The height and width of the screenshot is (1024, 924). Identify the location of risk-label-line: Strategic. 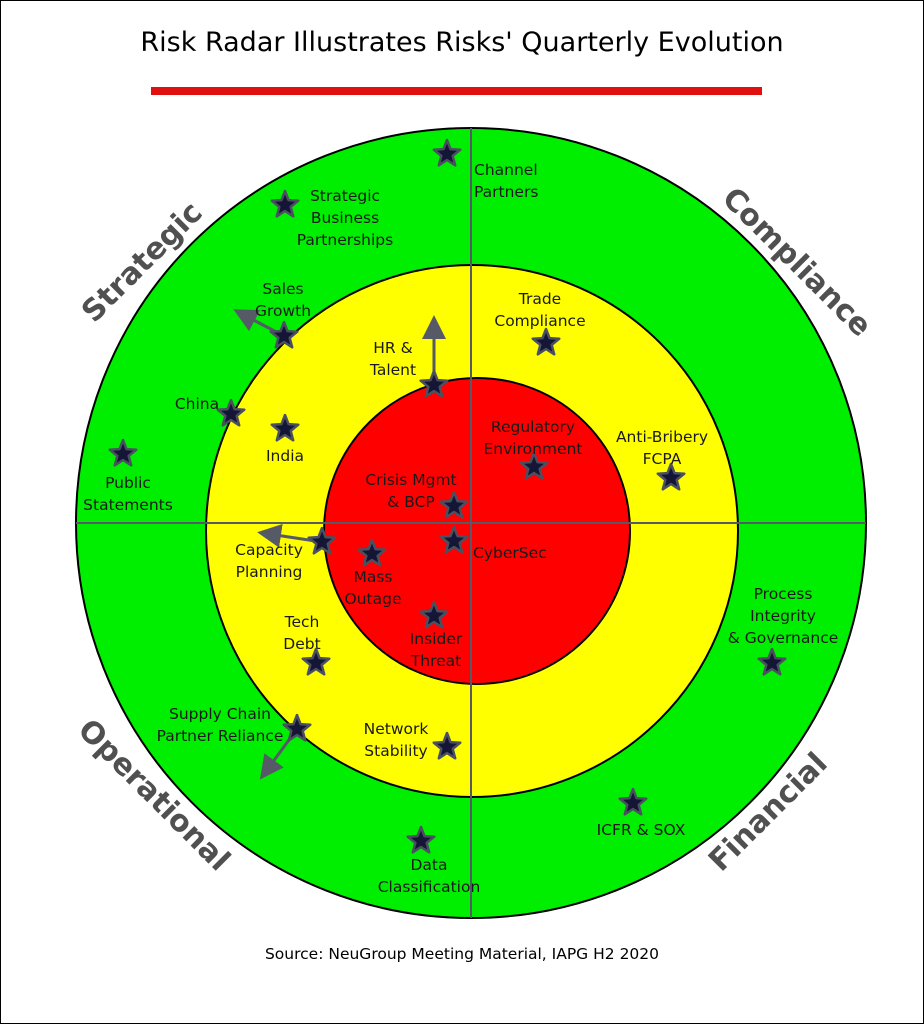
(345, 196).